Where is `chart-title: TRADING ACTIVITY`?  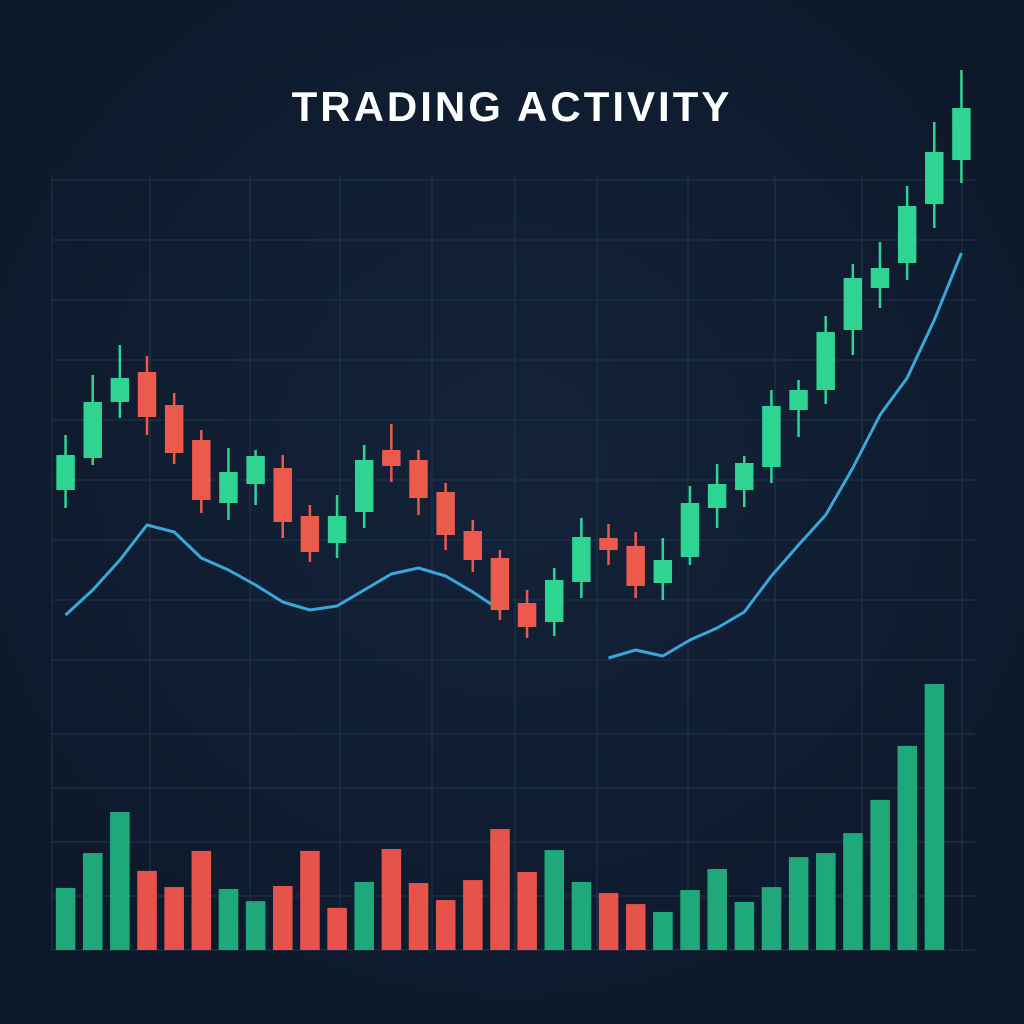 chart-title: TRADING ACTIVITY is located at coordinates (512, 106).